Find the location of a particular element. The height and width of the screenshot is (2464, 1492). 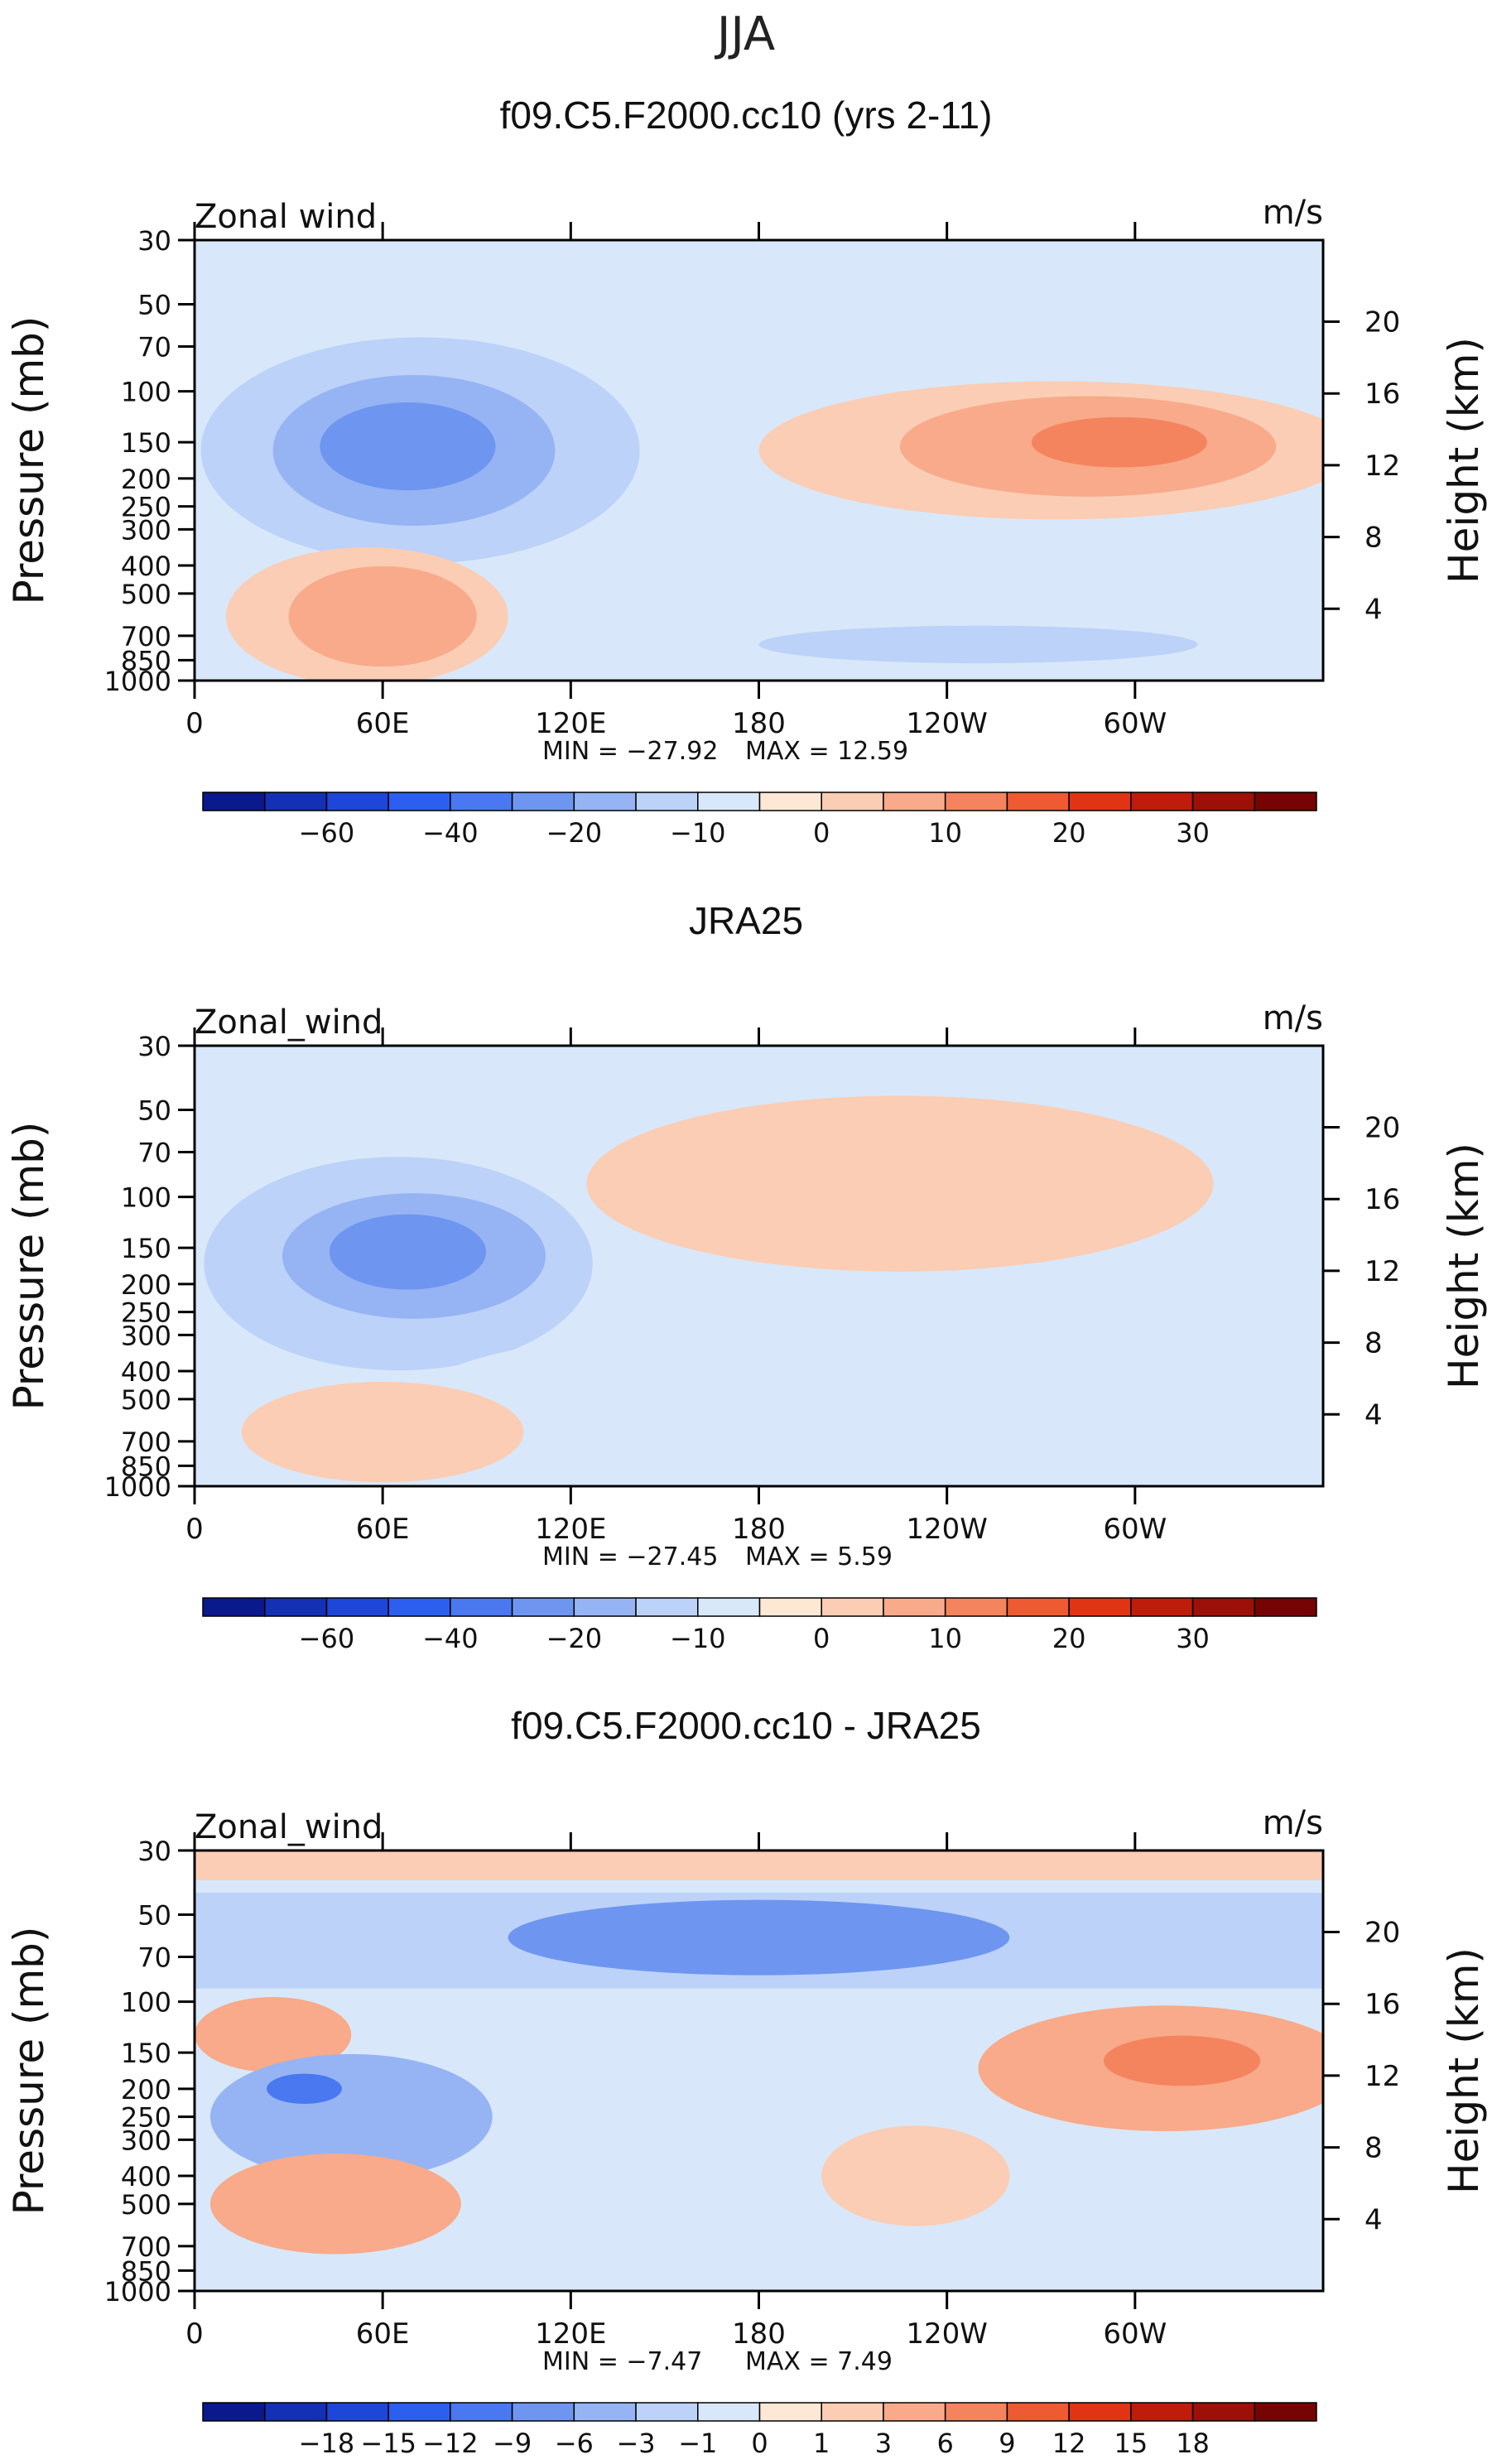

height-tick-label: 16 is located at coordinates (1382, 395).